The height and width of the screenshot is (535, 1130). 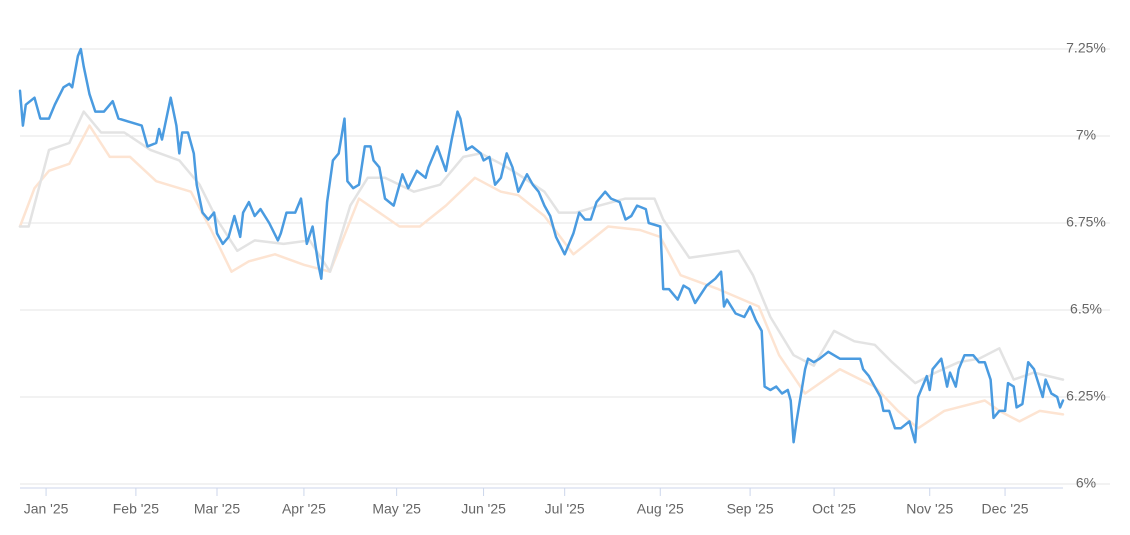 I want to click on x-tick-label: Jan '25, so click(x=46, y=509).